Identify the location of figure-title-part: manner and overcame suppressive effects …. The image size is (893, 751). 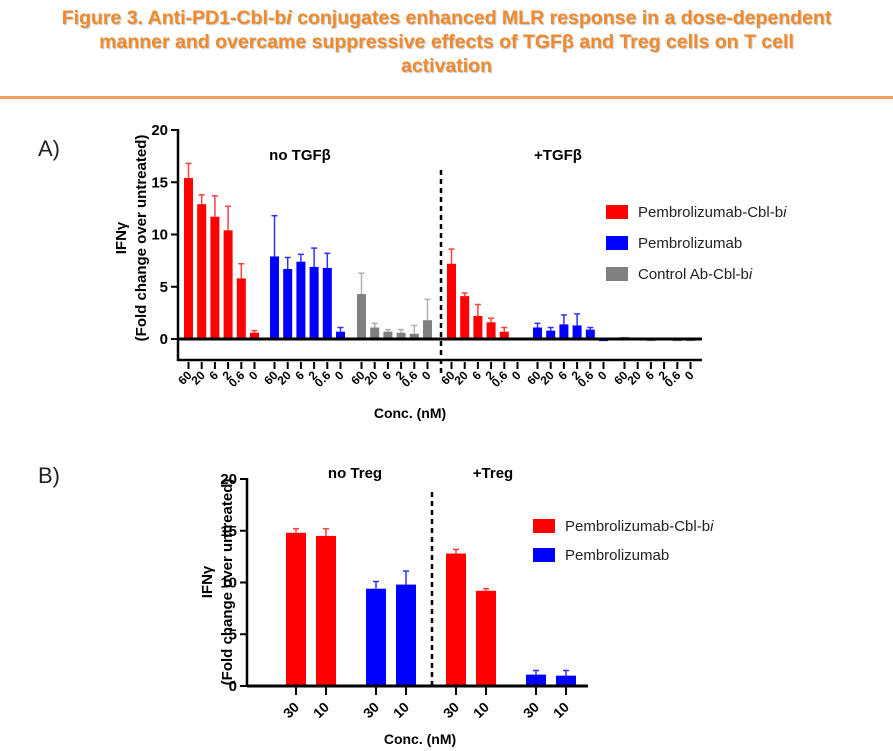
(446, 42).